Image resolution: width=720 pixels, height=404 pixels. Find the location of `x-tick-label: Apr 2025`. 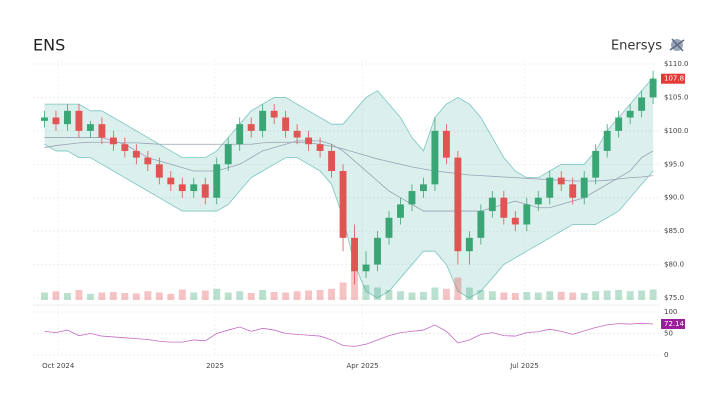

x-tick-label: Apr 2025 is located at coordinates (362, 366).